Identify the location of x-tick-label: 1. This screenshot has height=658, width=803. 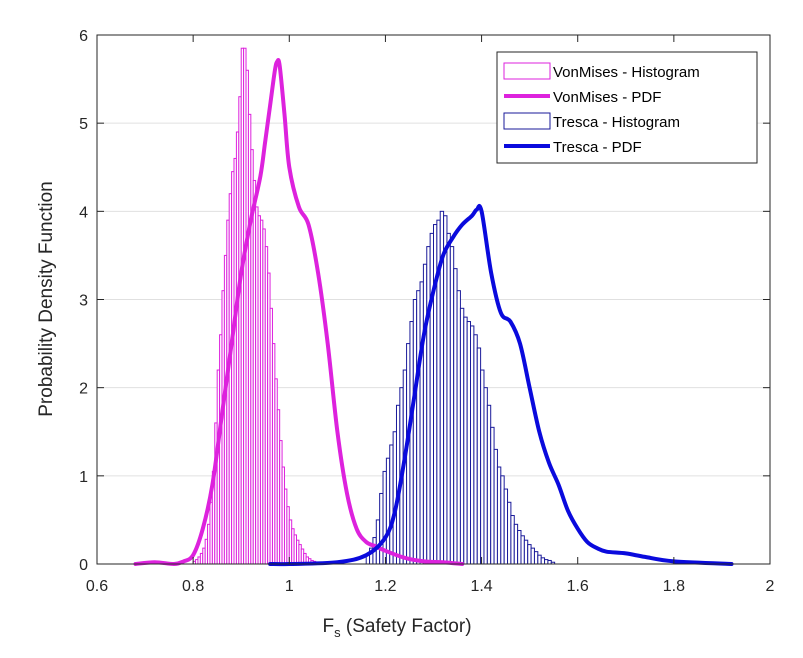
(289, 586).